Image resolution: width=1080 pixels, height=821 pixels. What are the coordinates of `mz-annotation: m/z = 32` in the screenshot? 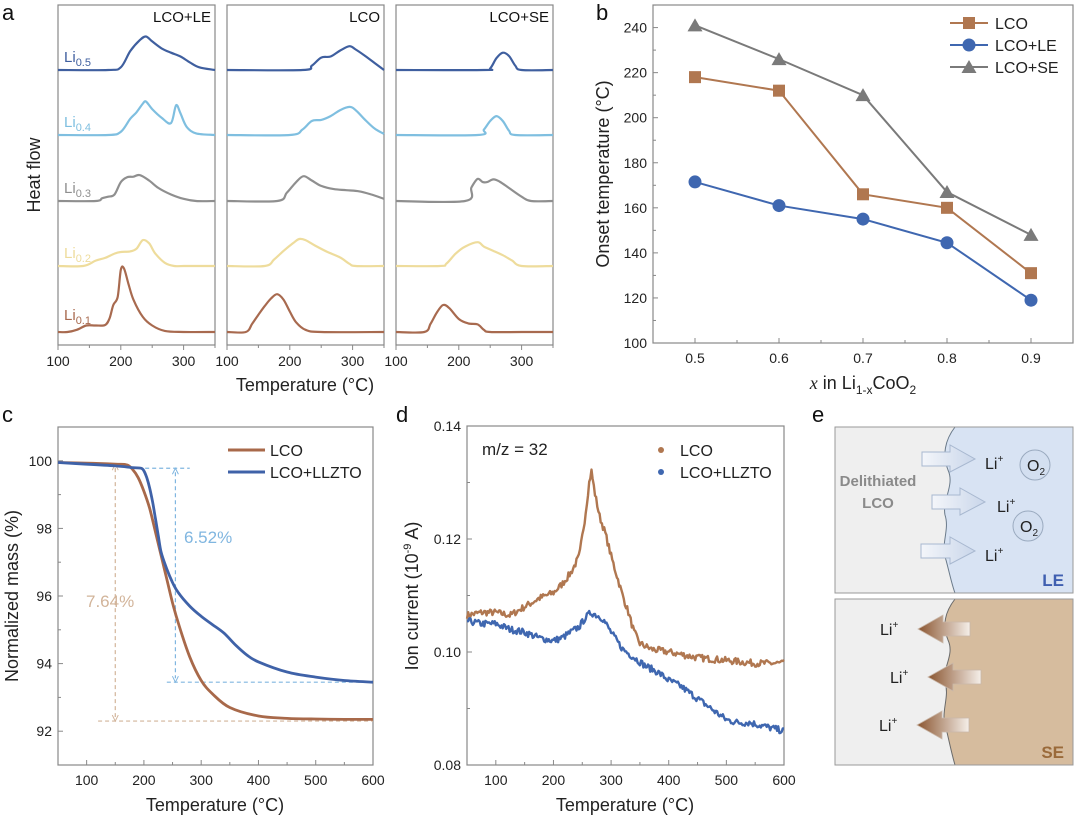 It's located at (515, 449).